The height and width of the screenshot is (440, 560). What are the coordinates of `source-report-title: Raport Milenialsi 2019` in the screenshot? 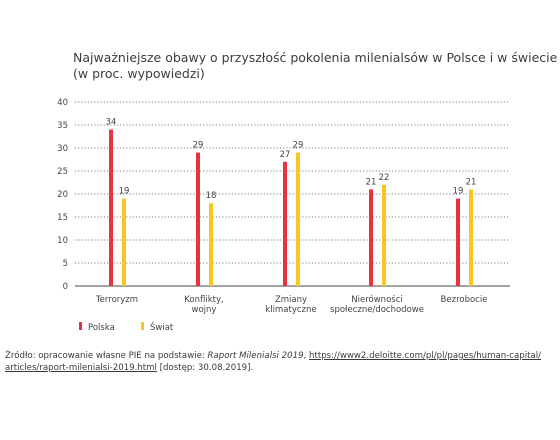 It's located at (255, 356).